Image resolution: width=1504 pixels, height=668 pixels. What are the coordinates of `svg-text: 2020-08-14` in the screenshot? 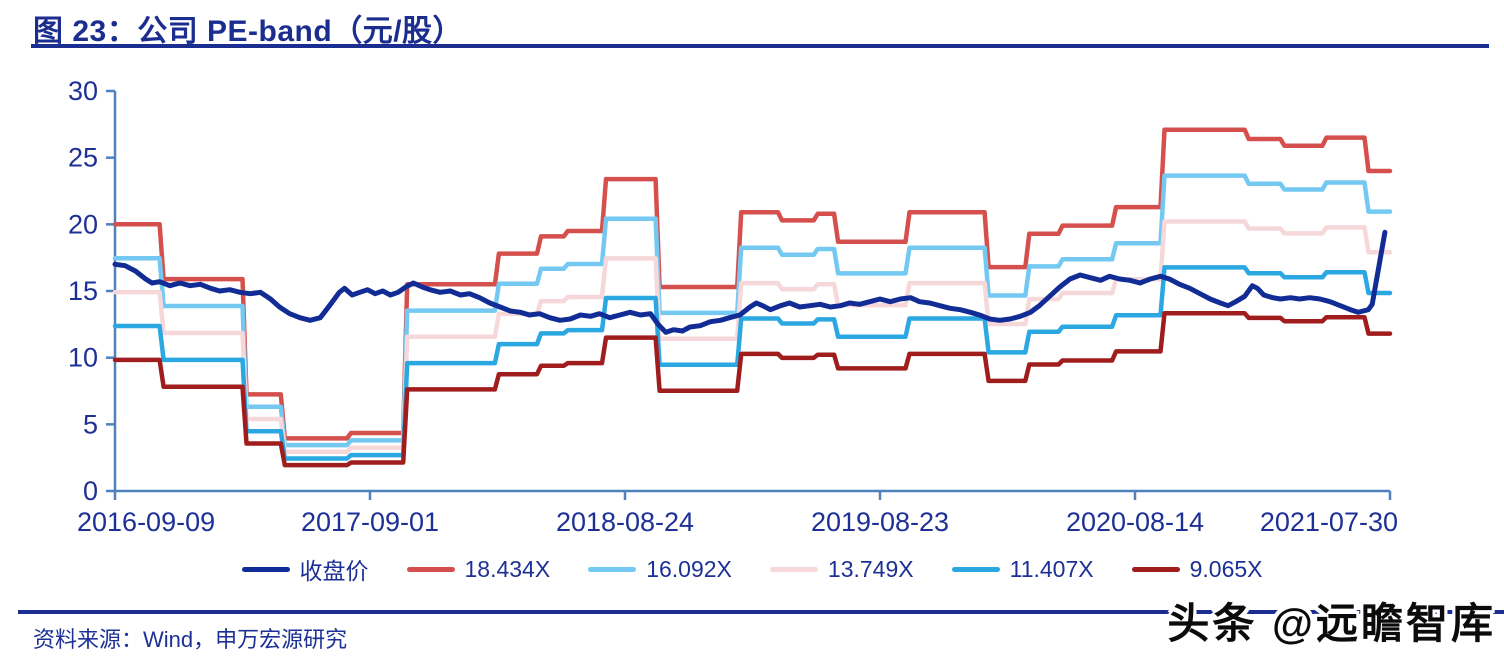 It's located at (1135, 522).